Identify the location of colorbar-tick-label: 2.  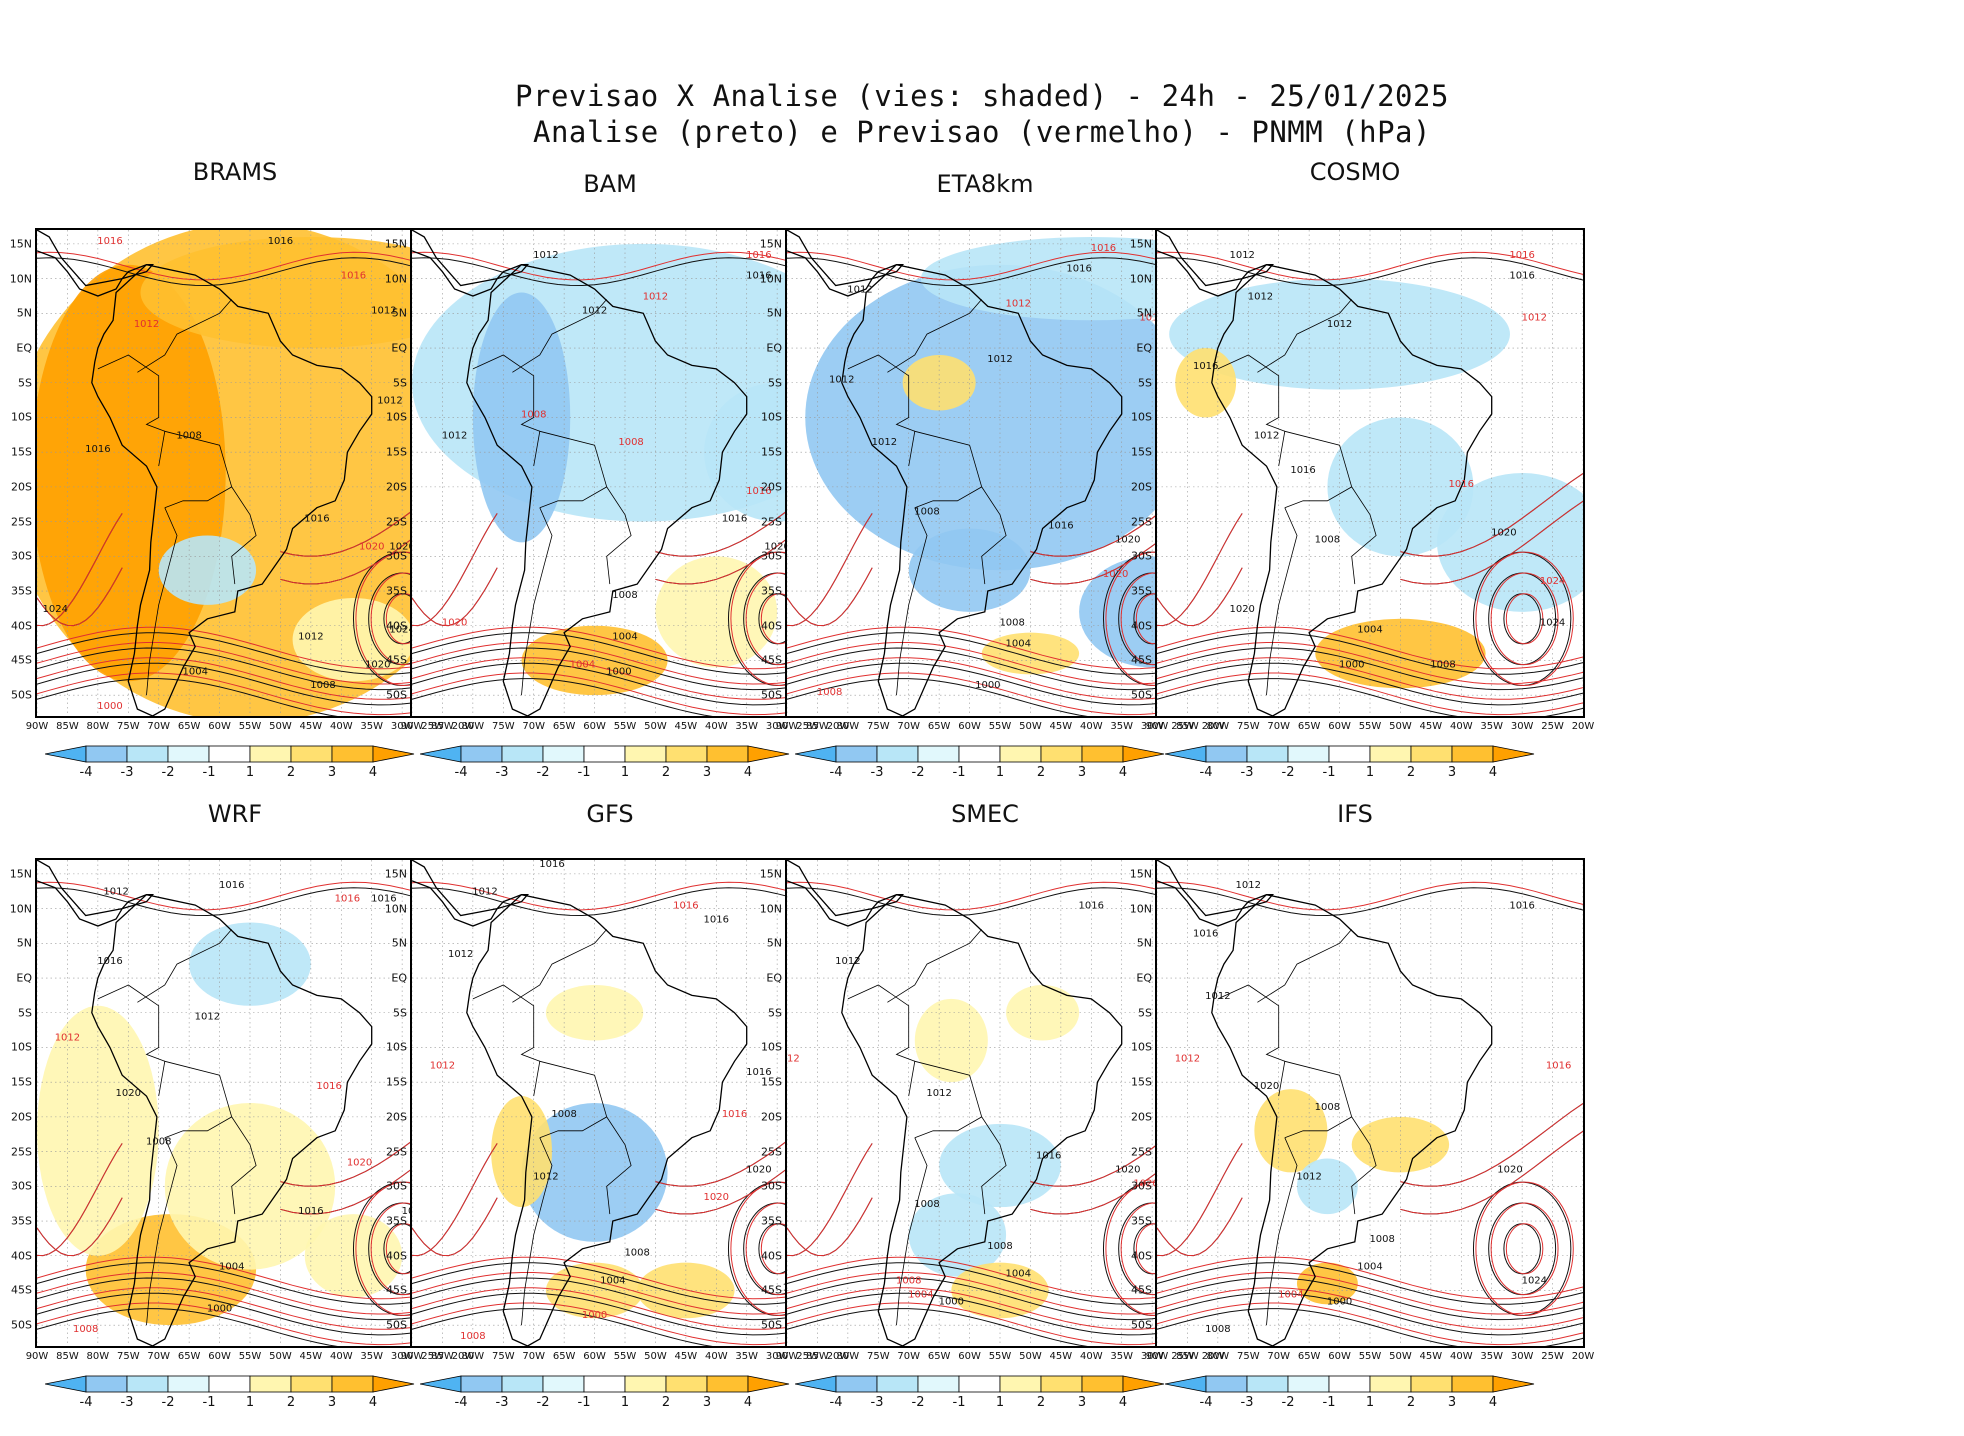
(291, 1402).